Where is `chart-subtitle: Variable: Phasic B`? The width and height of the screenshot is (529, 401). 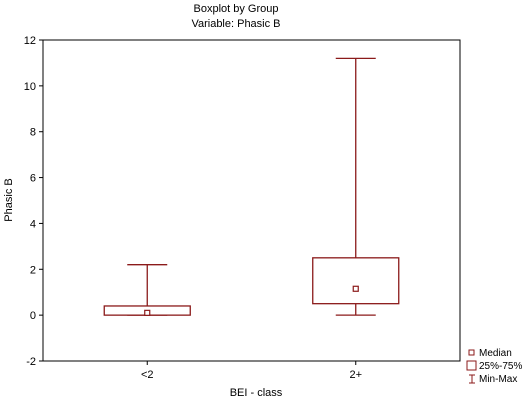
chart-subtitle: Variable: Phasic B is located at coordinates (235, 24).